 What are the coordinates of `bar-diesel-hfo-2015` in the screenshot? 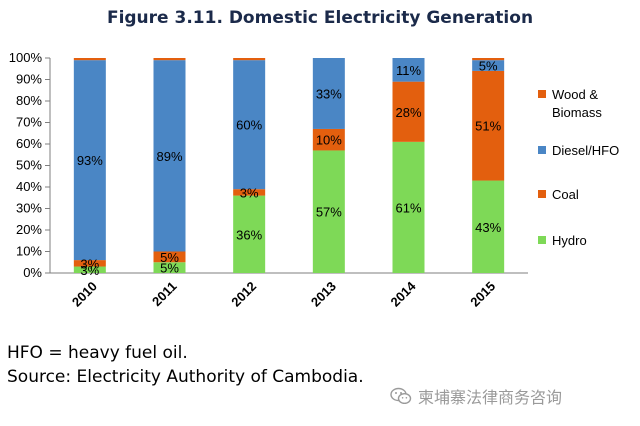 It's located at (488, 65).